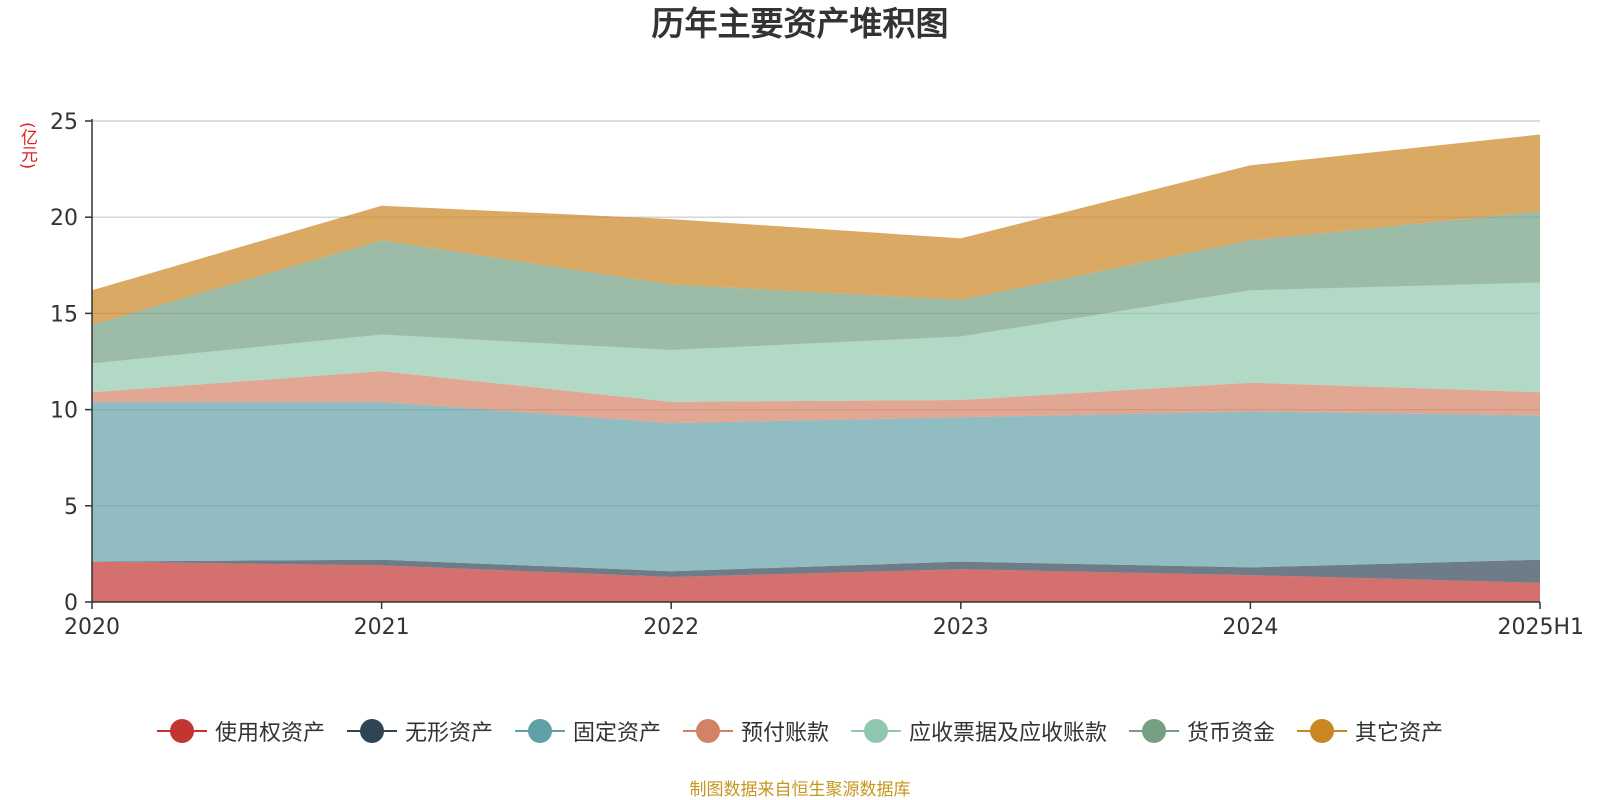 This screenshot has height=800, width=1600. I want to click on y-axis-unit: (亿元), so click(27, 146).